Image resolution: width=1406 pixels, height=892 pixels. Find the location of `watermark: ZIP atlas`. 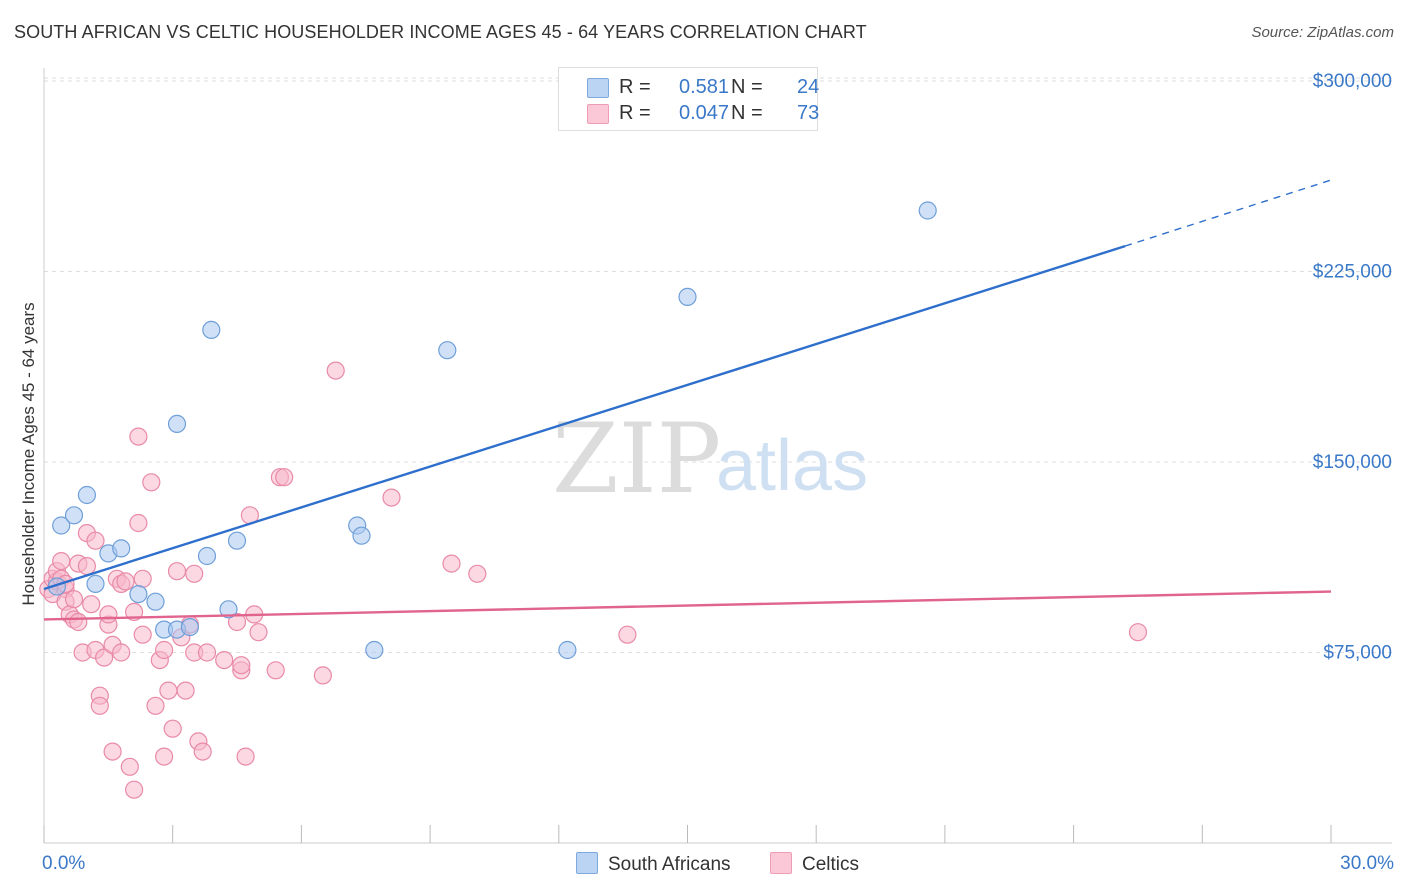

watermark: ZIP atlas is located at coordinates (710, 459).